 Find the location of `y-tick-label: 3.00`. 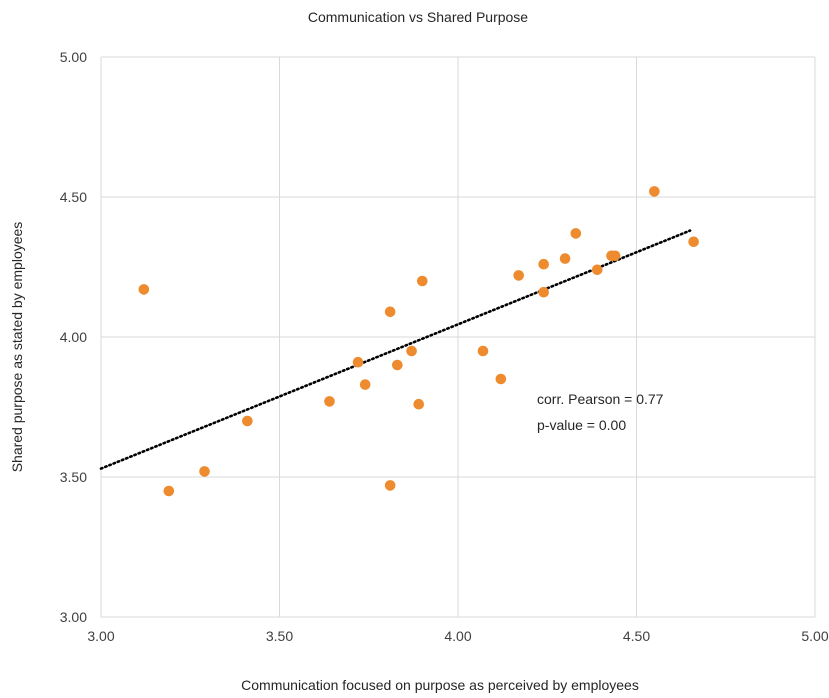

y-tick-label: 3.00 is located at coordinates (73, 617).